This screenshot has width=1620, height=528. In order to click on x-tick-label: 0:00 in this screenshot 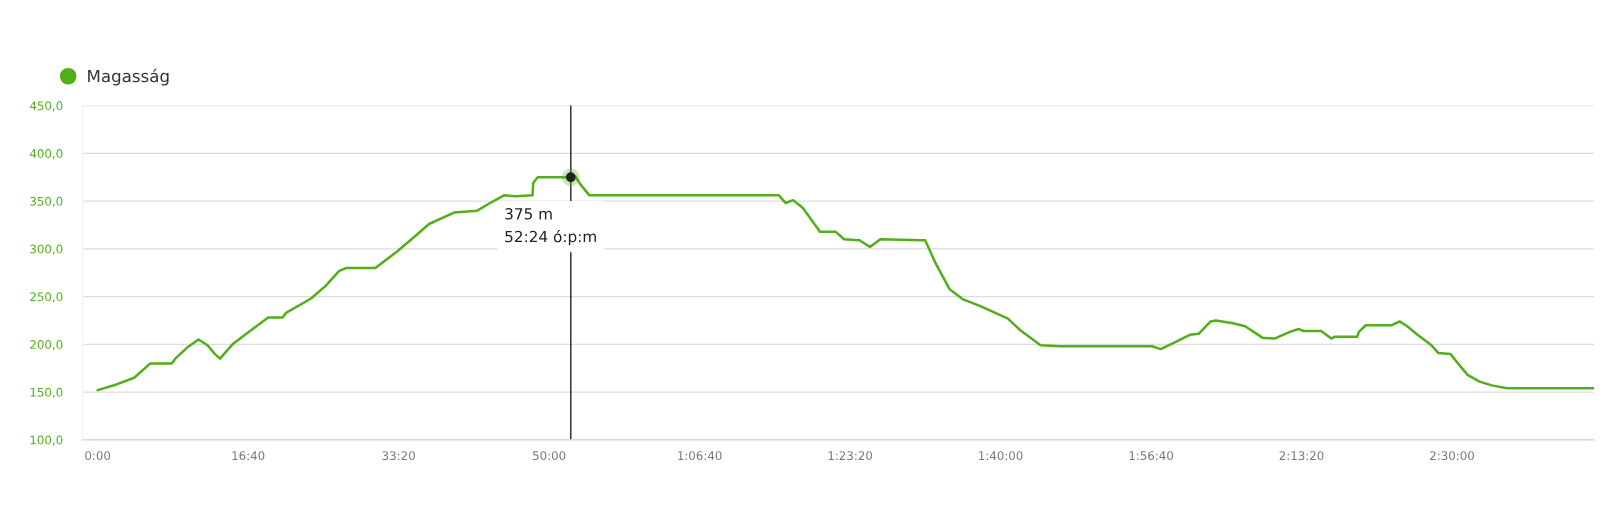, I will do `click(98, 456)`.